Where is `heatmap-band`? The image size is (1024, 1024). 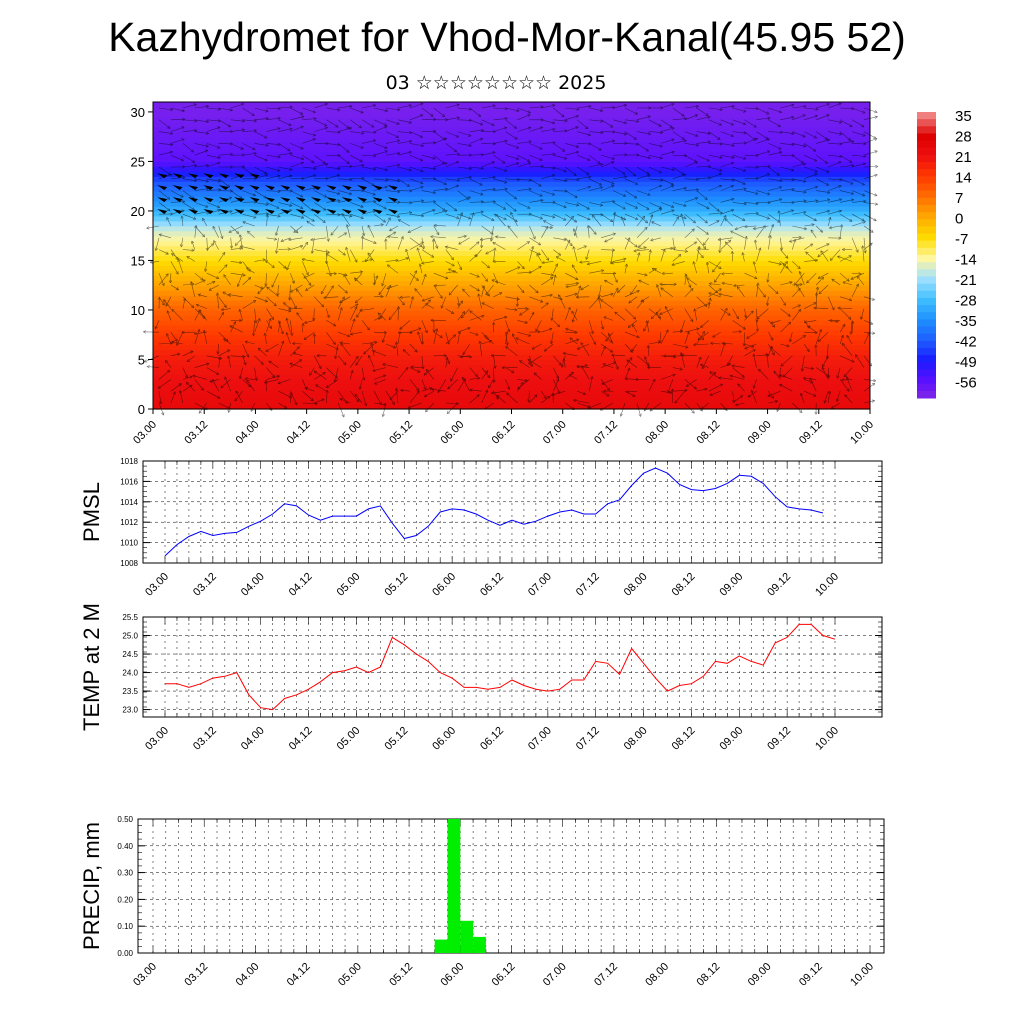 heatmap-band is located at coordinates (511, 199).